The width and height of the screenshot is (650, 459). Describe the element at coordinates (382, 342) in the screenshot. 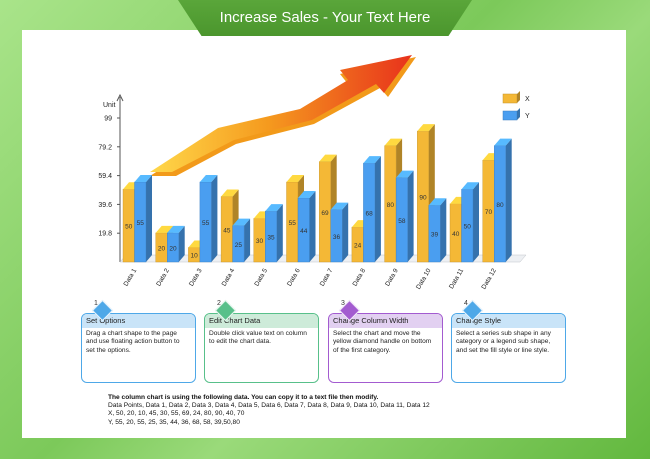

I see `step-card-line: yellow diamond handle on bottom` at that location.